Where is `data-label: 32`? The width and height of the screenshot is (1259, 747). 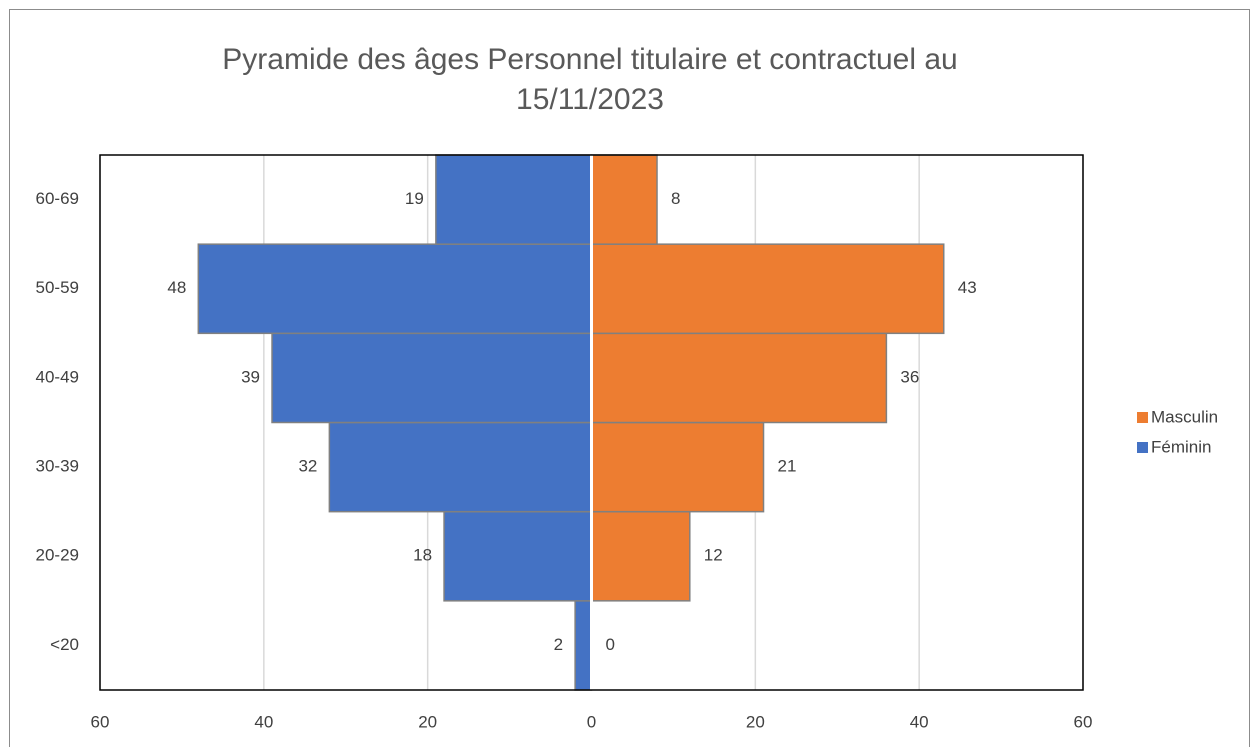 data-label: 32 is located at coordinates (307, 466).